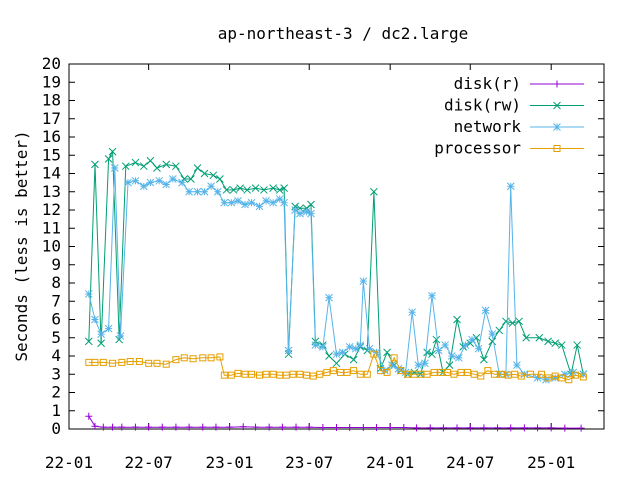  What do you see at coordinates (509, 116) in the screenshot?
I see `legend: disk(r) disk(rw) network processor` at bounding box center [509, 116].